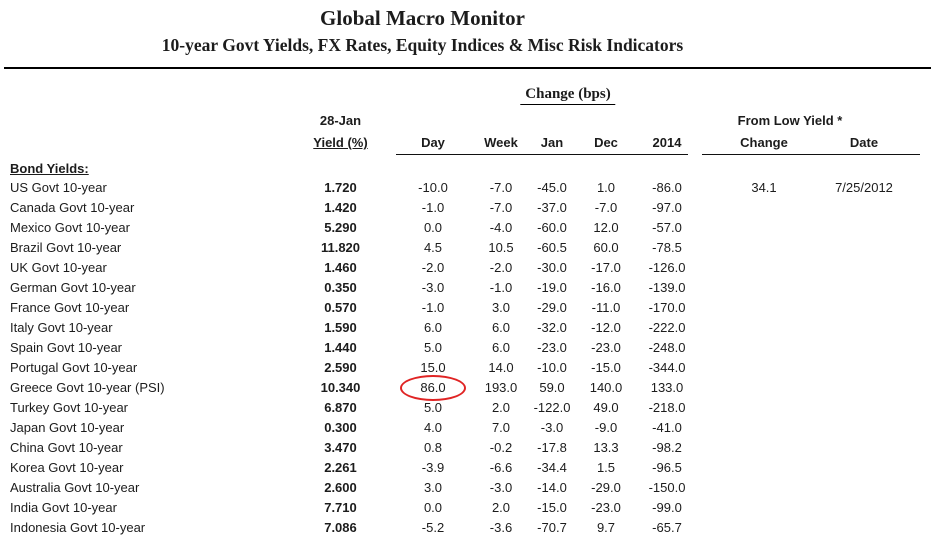  I want to click on cell-yield: 0.350, so click(340, 287).